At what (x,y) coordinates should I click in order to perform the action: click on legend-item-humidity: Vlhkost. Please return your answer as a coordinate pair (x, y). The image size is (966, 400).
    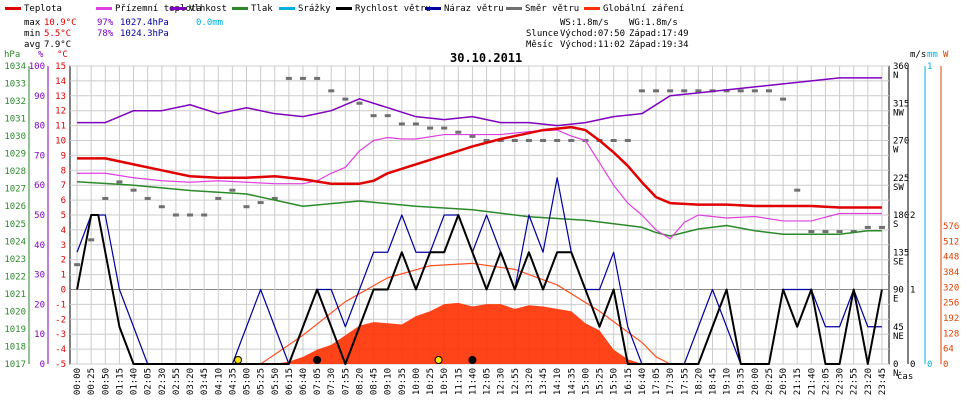
    Looking at the image, I should click on (198, 9).